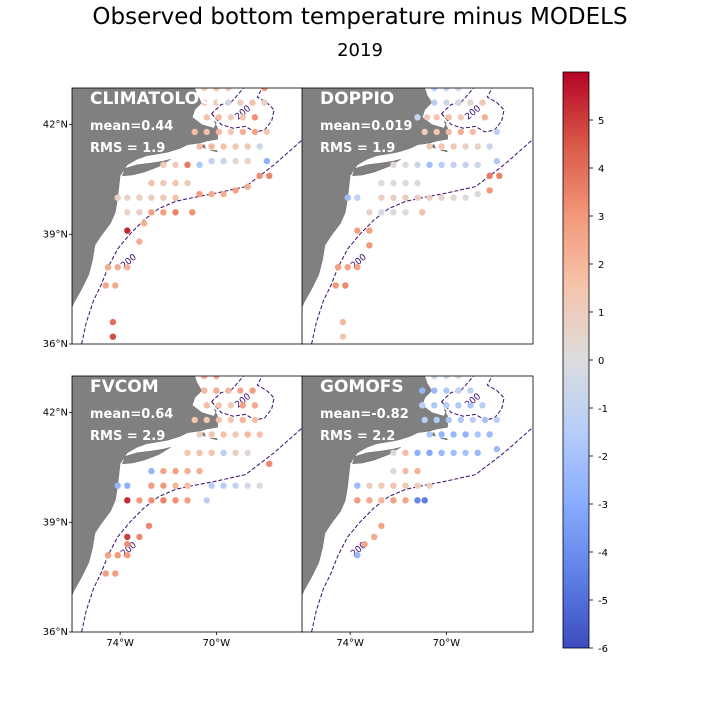 Image resolution: width=720 pixels, height=720 pixels. What do you see at coordinates (601, 217) in the screenshot?
I see `colorbar-tick-label: 3` at bounding box center [601, 217].